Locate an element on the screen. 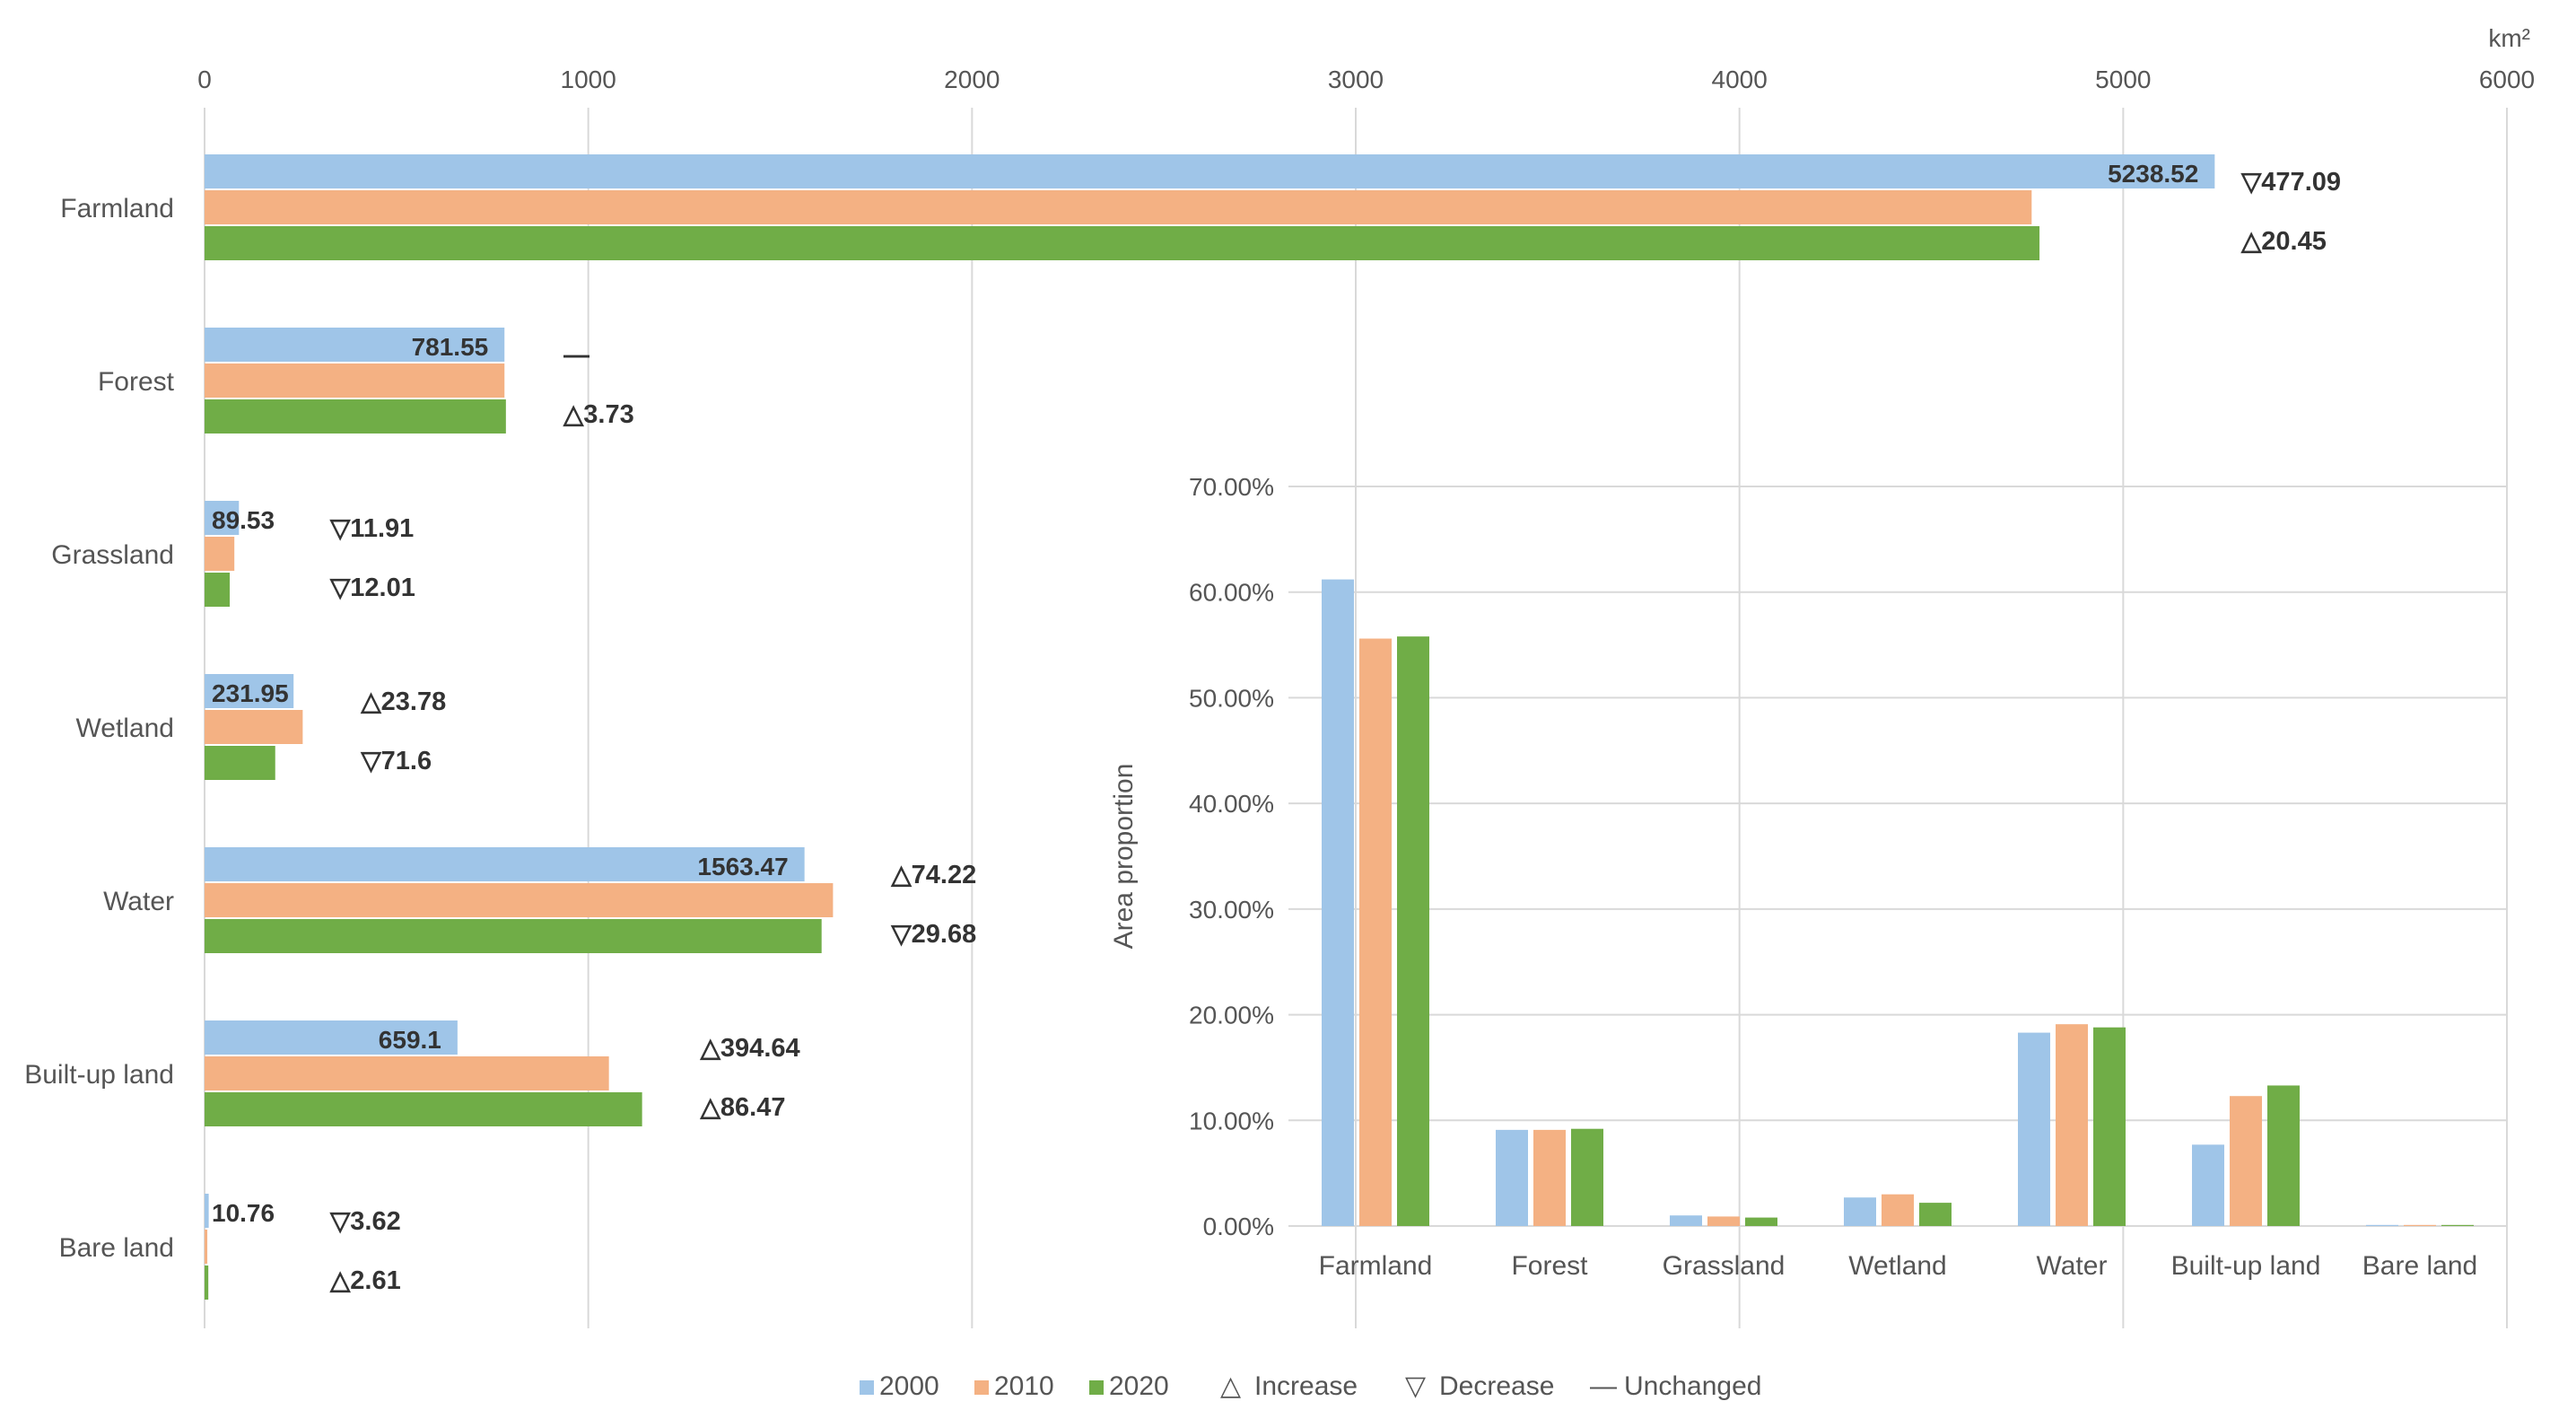 The width and height of the screenshot is (2576, 1410). v-y-tick-label: 40.00% is located at coordinates (1232, 804).